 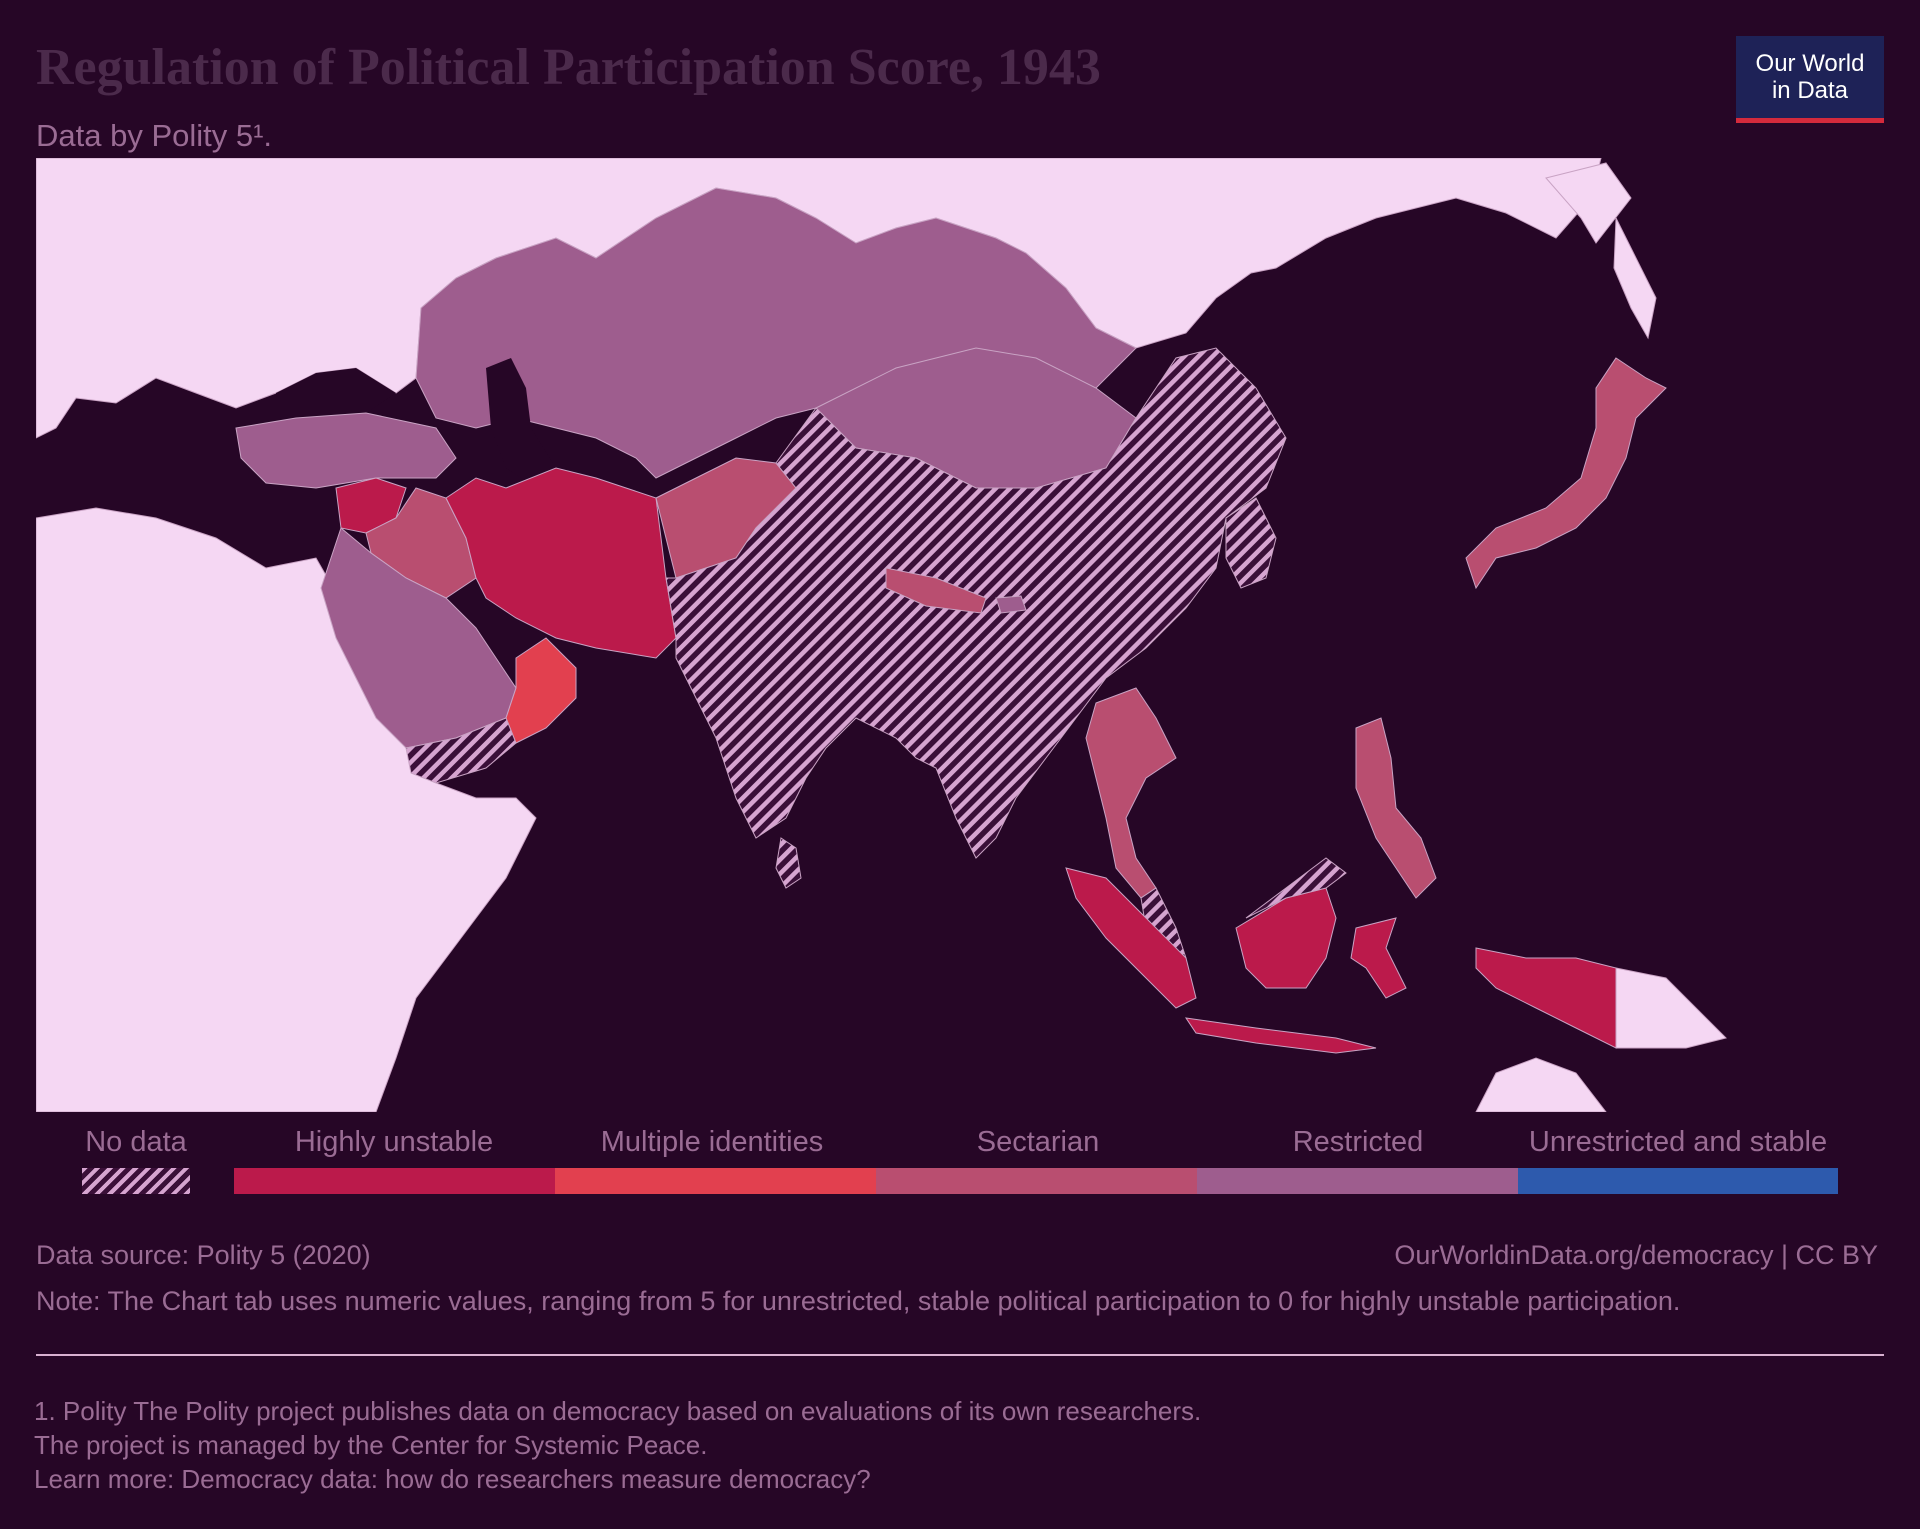 I want to click on logo-line-1: Our World, so click(x=1810, y=63).